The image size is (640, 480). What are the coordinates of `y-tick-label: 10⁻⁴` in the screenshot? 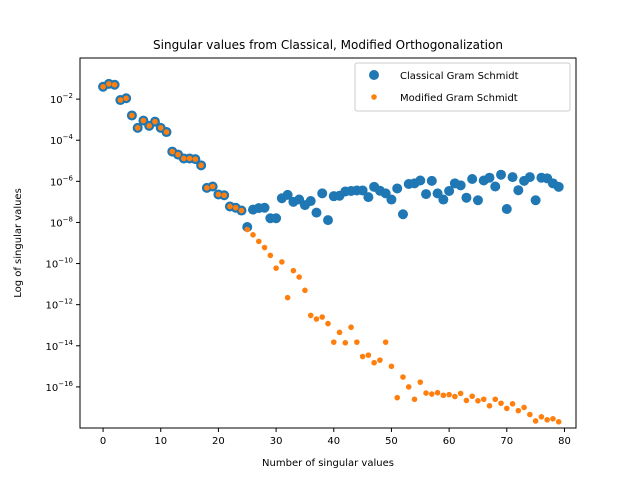 It's located at (62, 140).